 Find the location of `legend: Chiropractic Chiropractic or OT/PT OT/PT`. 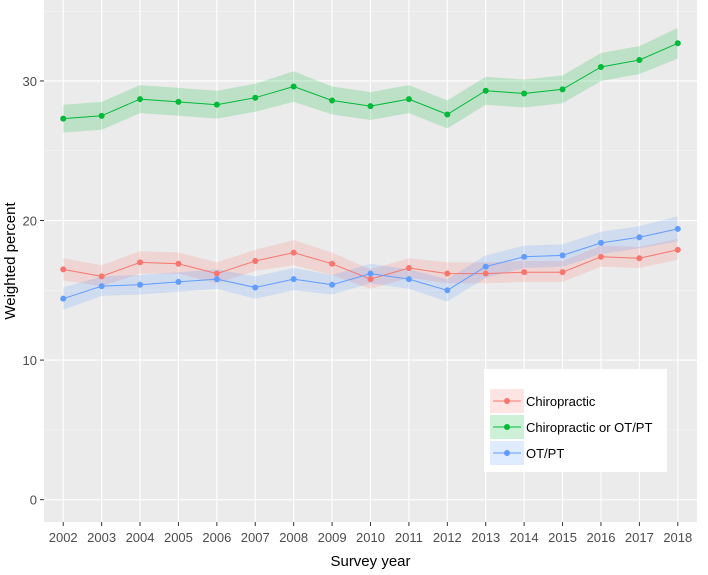

legend: Chiropractic Chiropractic or OT/PT OT/PT is located at coordinates (575, 420).